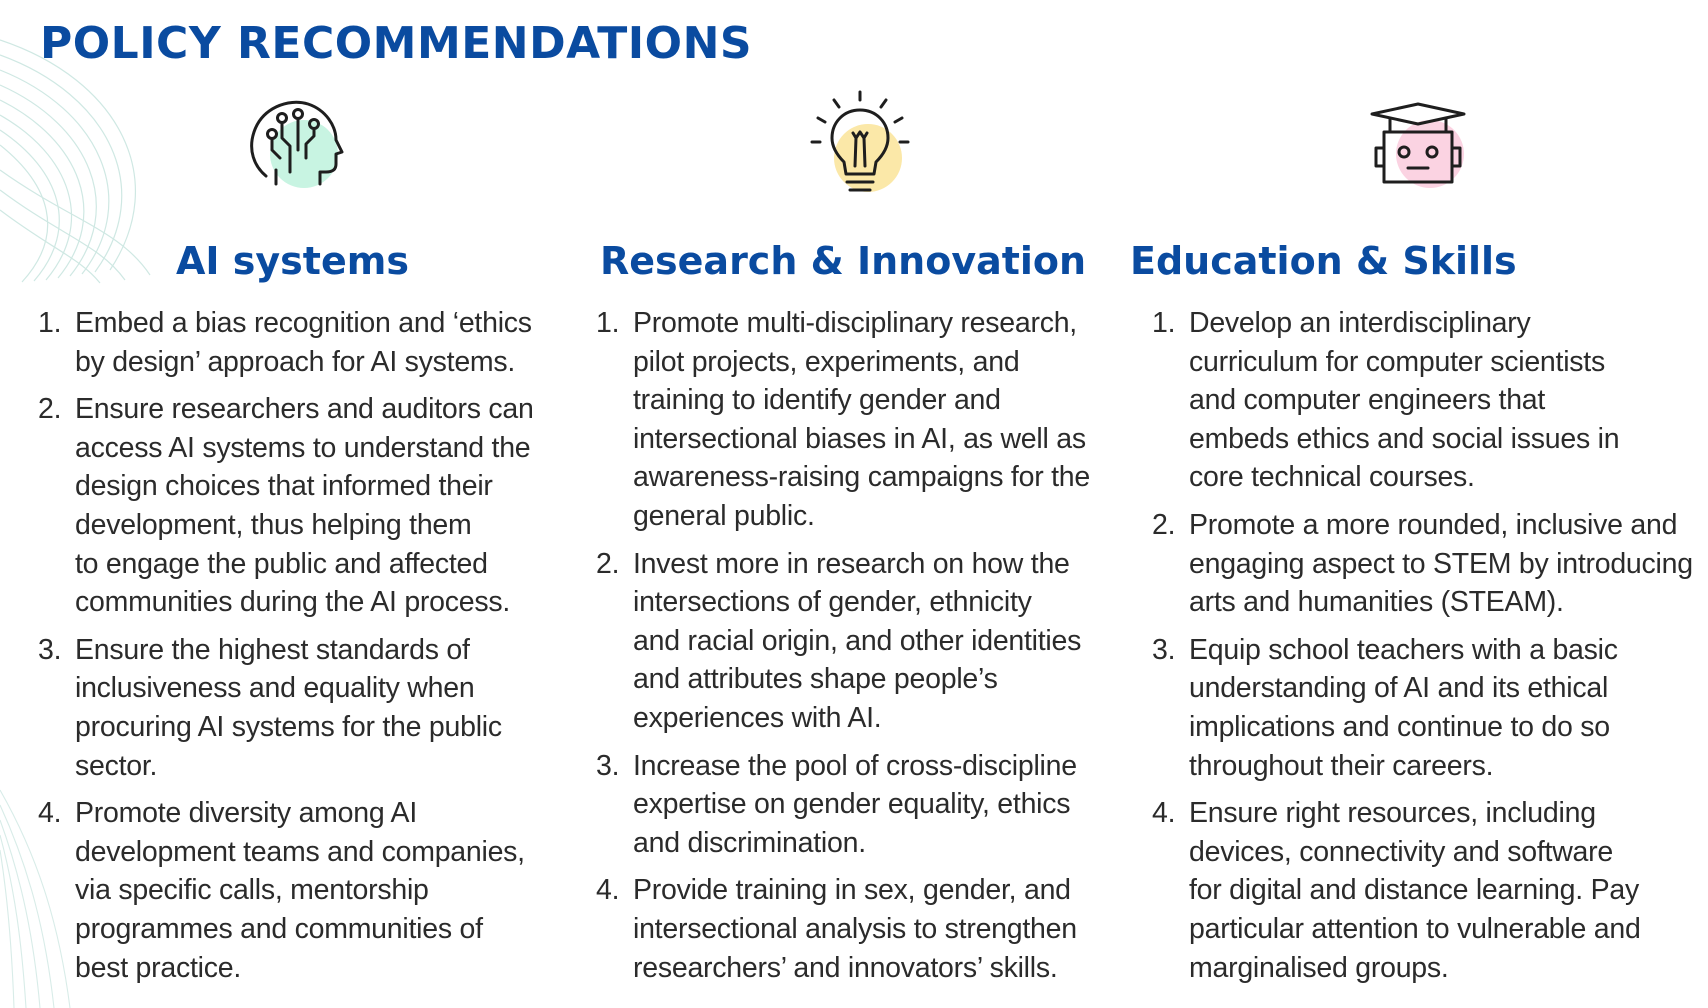  What do you see at coordinates (1323, 261) in the screenshot?
I see `column-title: Education & Skills` at bounding box center [1323, 261].